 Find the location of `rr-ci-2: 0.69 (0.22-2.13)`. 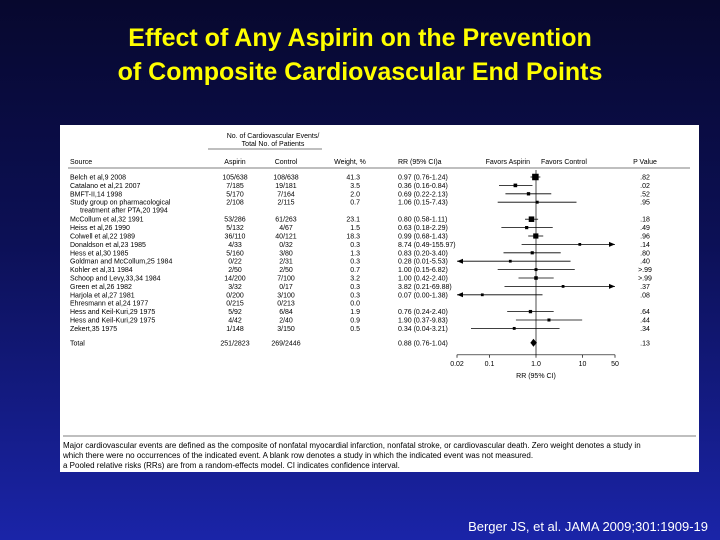

rr-ci-2: 0.69 (0.22-2.13) is located at coordinates (423, 194).